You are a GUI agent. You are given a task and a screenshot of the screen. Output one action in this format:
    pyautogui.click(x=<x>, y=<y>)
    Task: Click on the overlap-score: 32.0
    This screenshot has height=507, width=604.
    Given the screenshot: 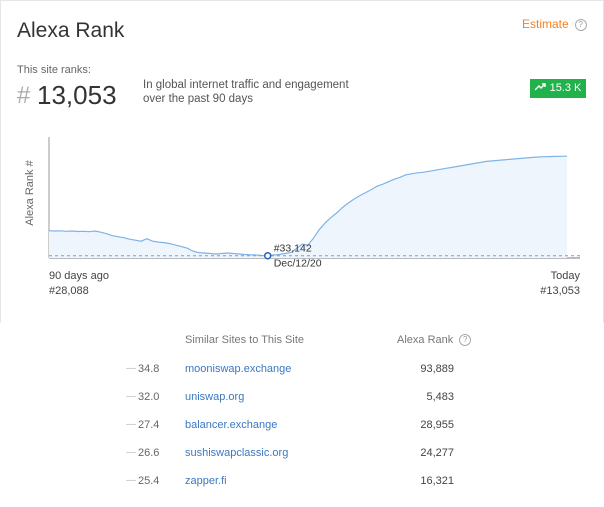 What is the action you would take?
    pyautogui.click(x=149, y=397)
    